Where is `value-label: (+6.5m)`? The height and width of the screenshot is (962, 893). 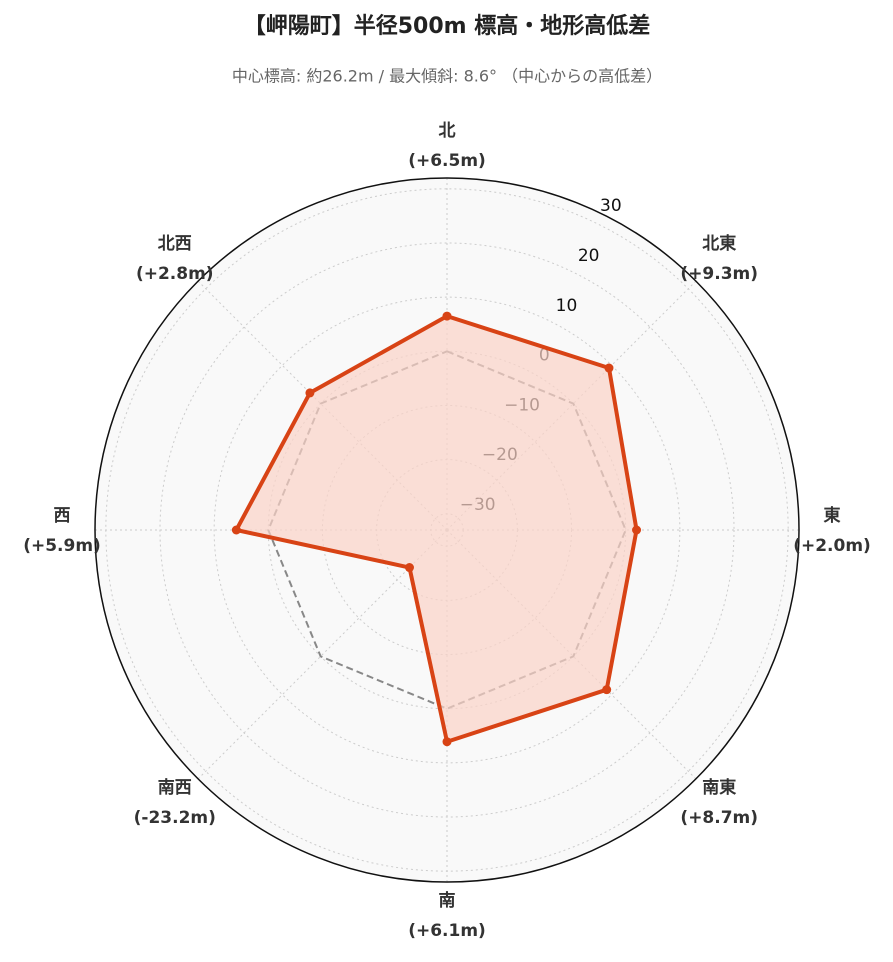 value-label: (+6.5m) is located at coordinates (447, 161).